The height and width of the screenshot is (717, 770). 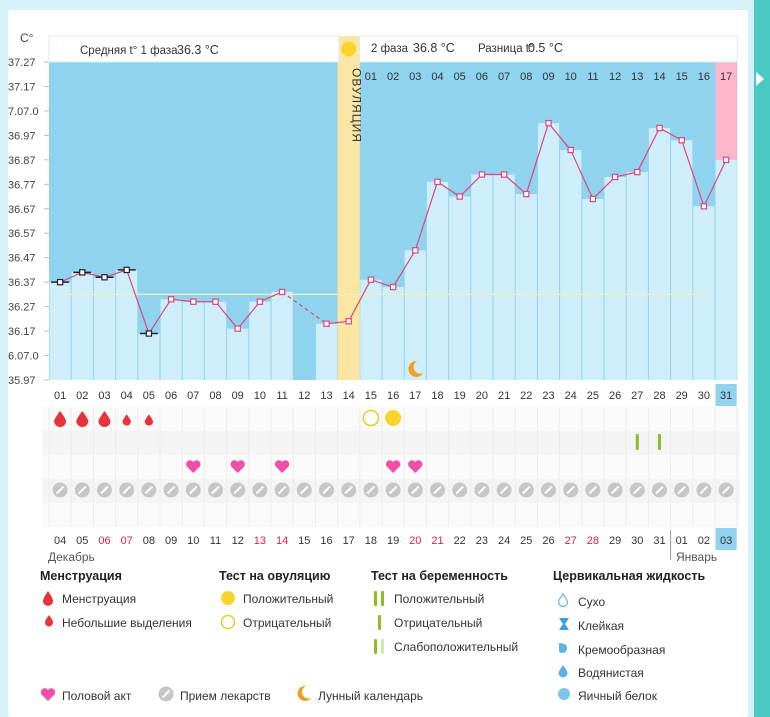 I want to click on cycle-day-label: 04, so click(x=127, y=396).